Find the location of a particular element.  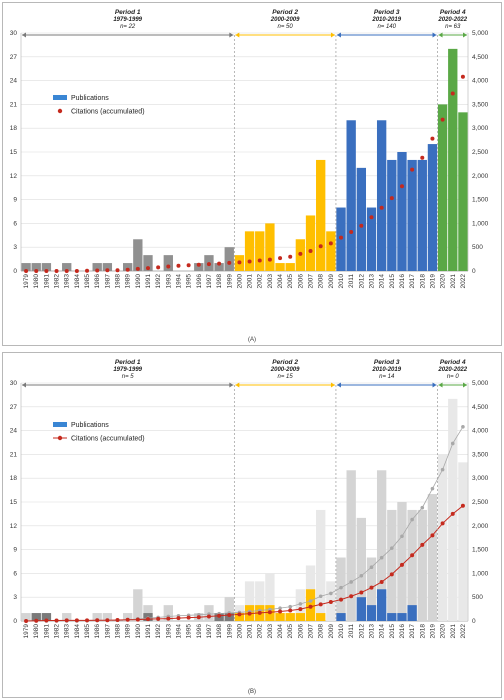

period-count: n= 15 is located at coordinates (286, 377).